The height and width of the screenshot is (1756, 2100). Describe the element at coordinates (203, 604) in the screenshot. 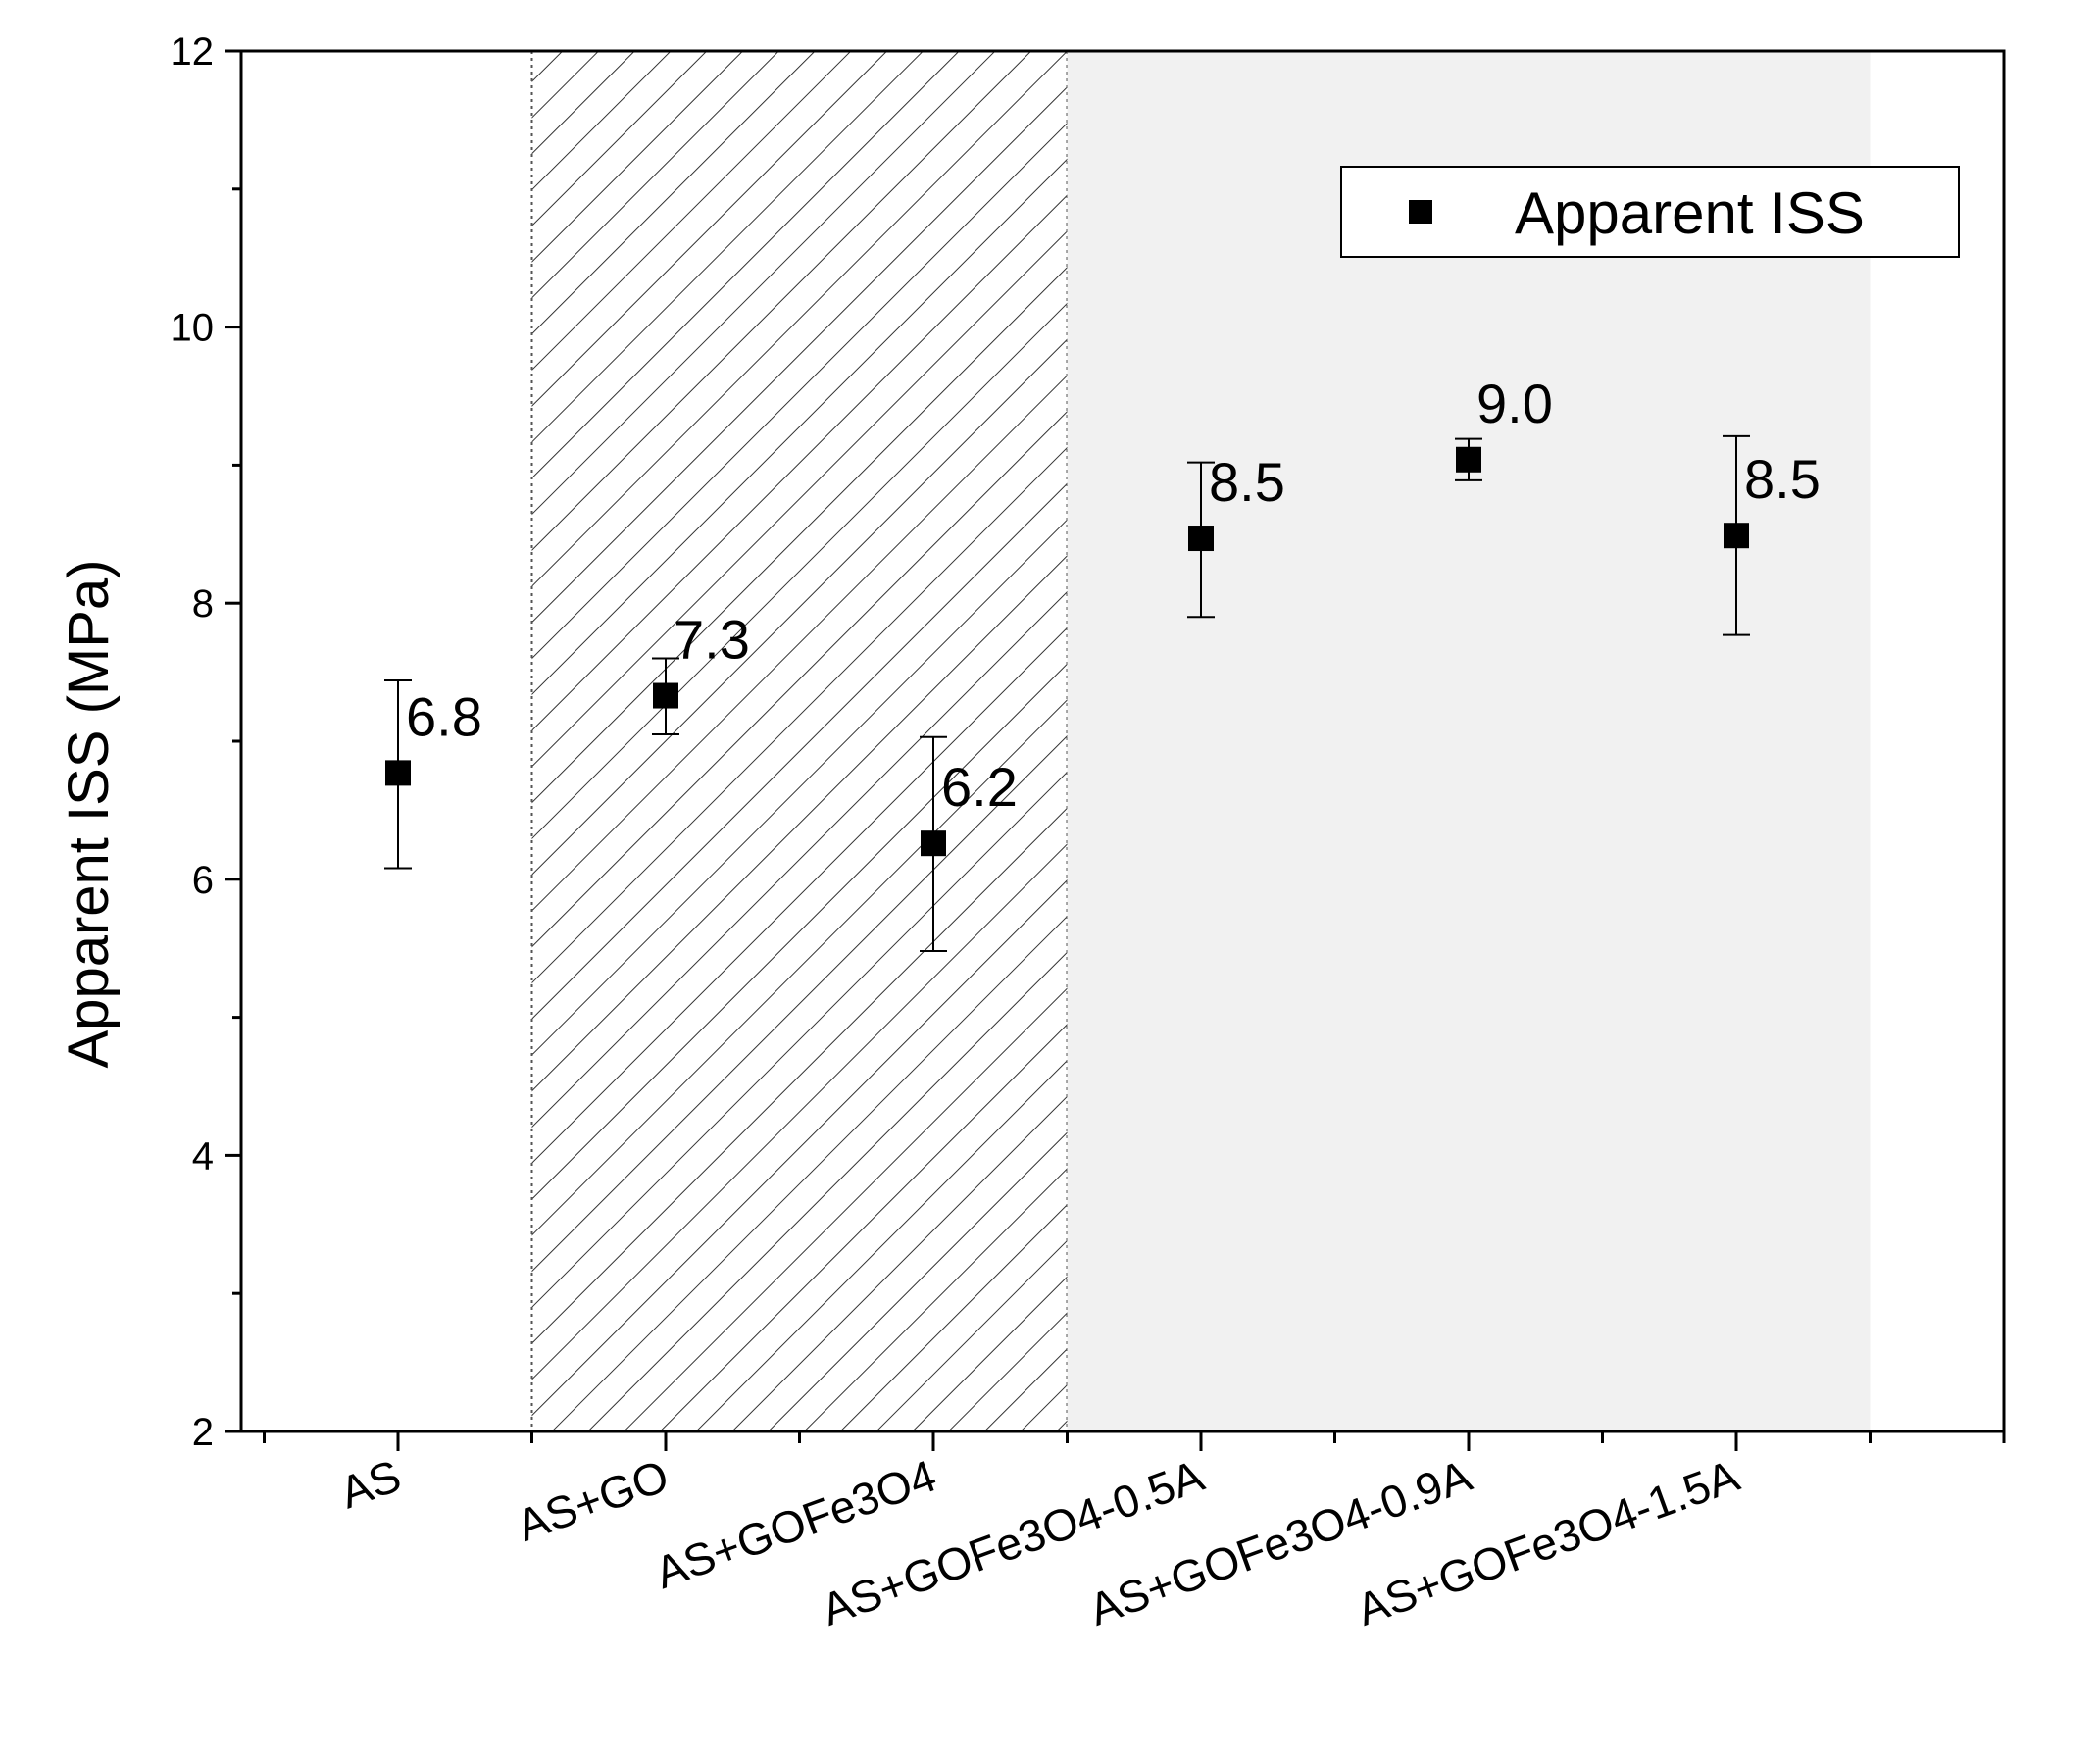

I see `y-tick-label: 8` at that location.